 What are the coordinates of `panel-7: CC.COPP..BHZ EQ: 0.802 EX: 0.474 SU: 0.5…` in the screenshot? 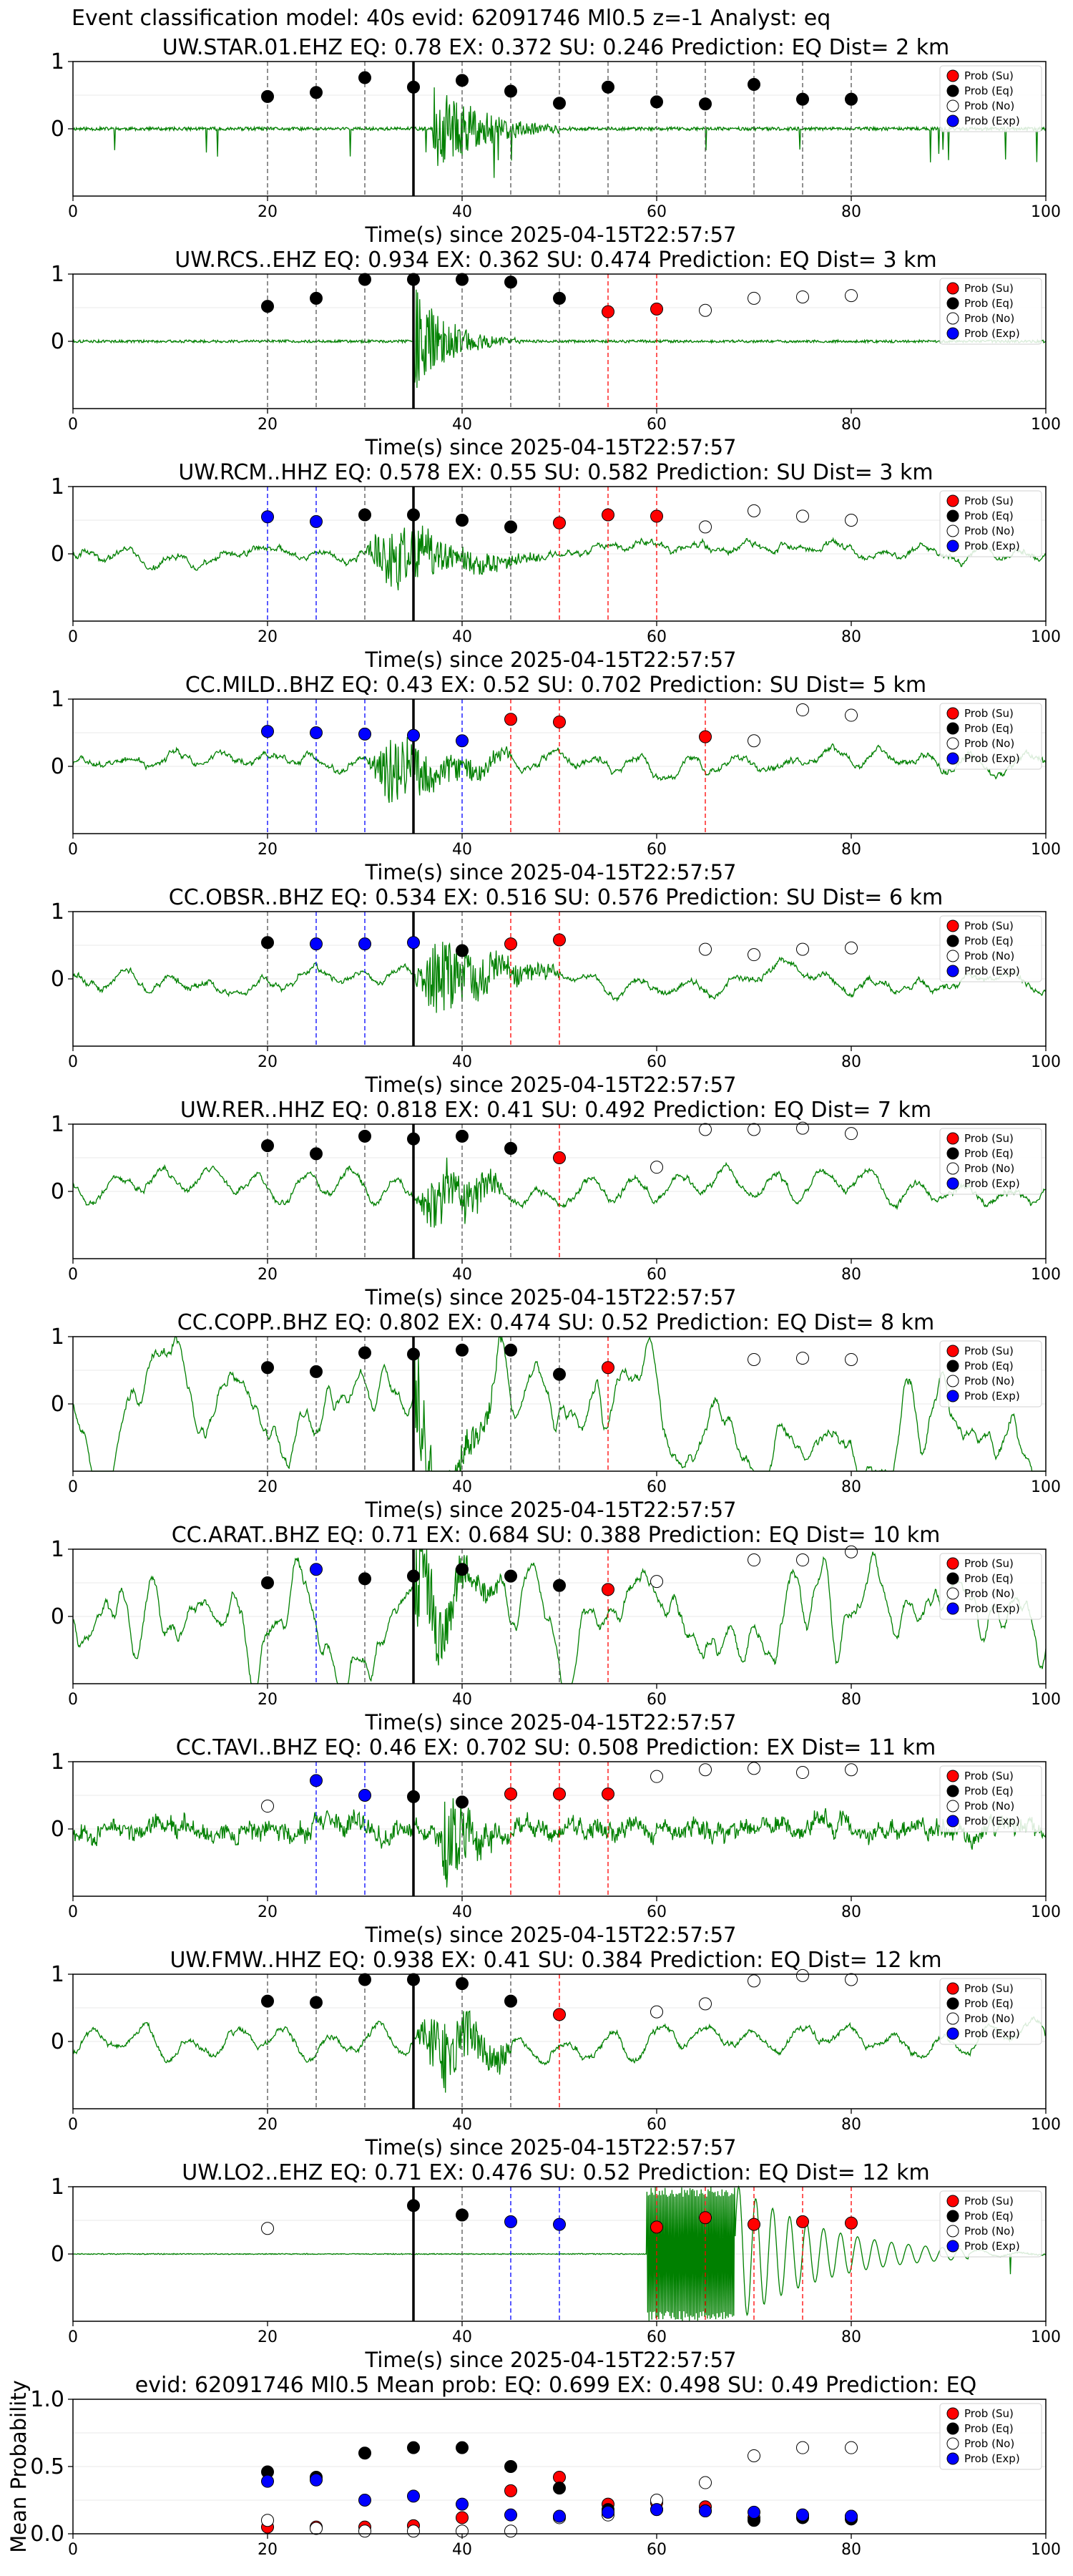 It's located at (556, 1416).